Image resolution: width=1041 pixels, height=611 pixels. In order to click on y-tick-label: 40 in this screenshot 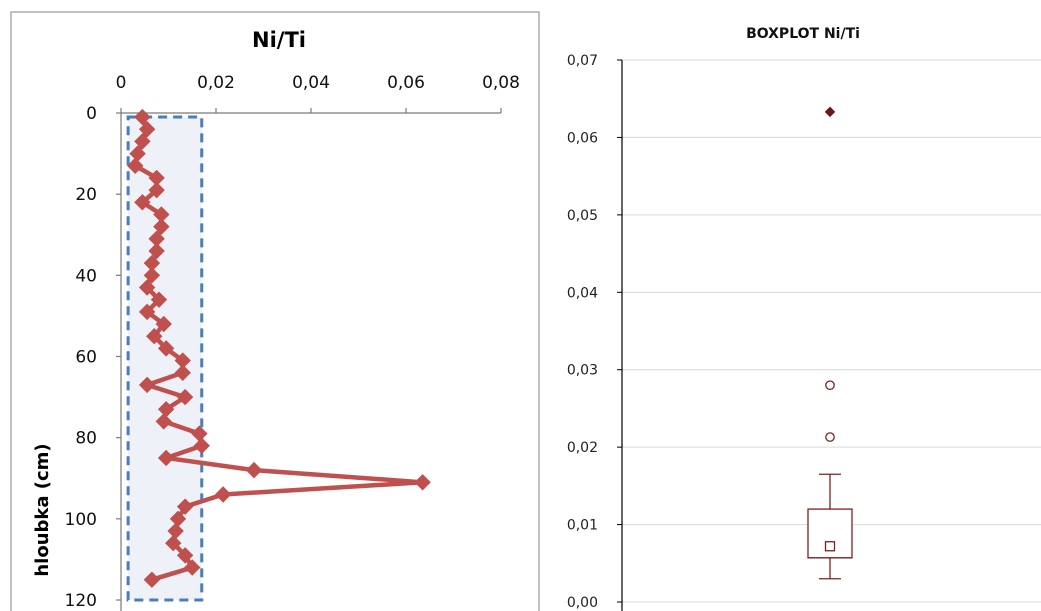, I will do `click(86, 276)`.